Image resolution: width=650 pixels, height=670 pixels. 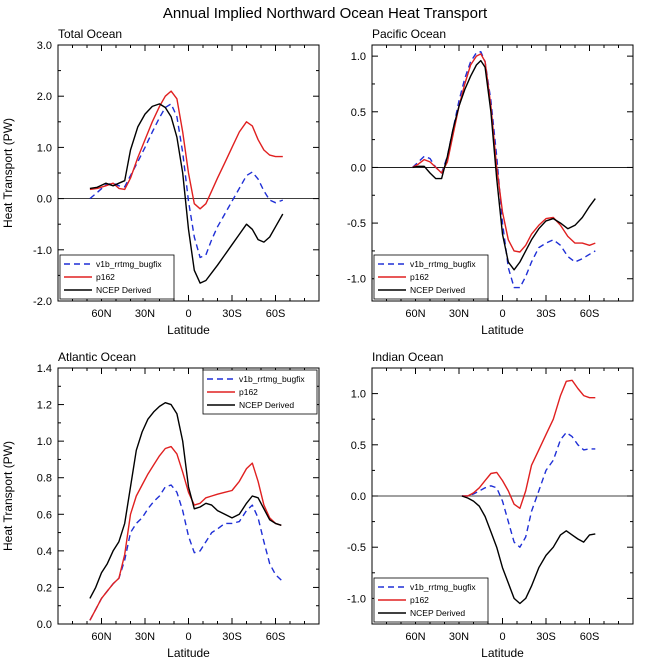 What do you see at coordinates (44, 479) in the screenshot?
I see `y-tick-label: 0.8` at bounding box center [44, 479].